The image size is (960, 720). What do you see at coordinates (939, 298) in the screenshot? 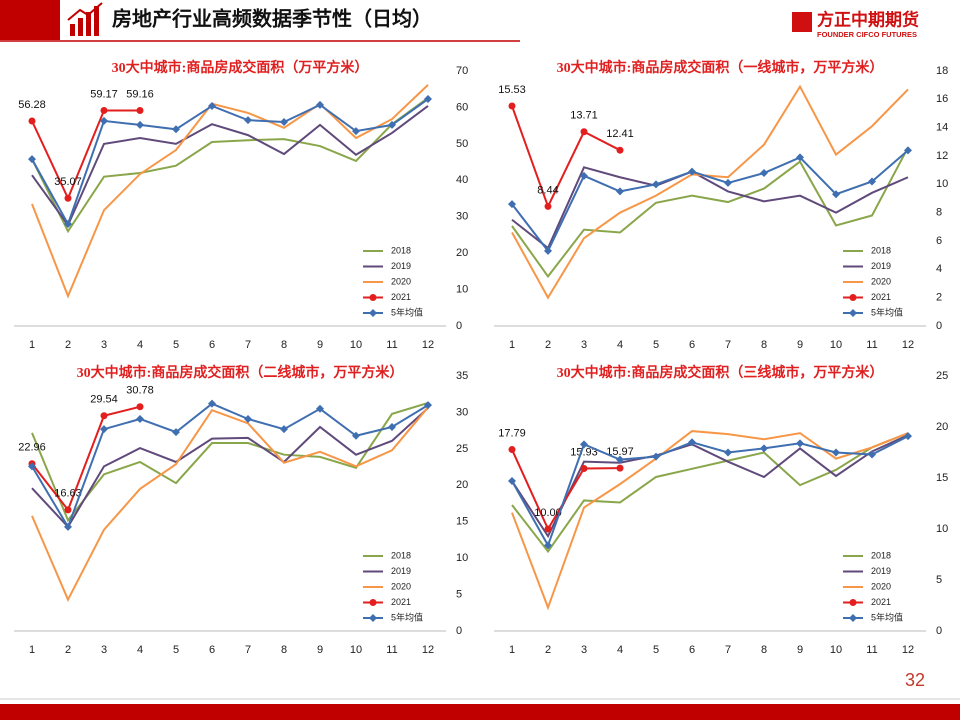
I see `y-tick-label: 2` at bounding box center [939, 298].